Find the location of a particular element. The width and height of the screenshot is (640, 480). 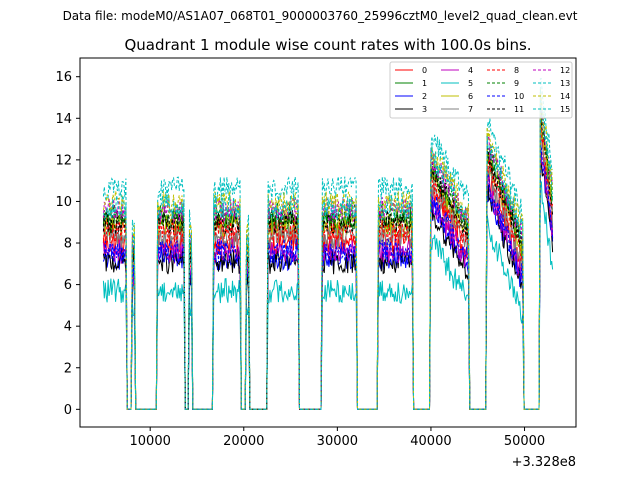

legend-label-6: 6 is located at coordinates (470, 96).